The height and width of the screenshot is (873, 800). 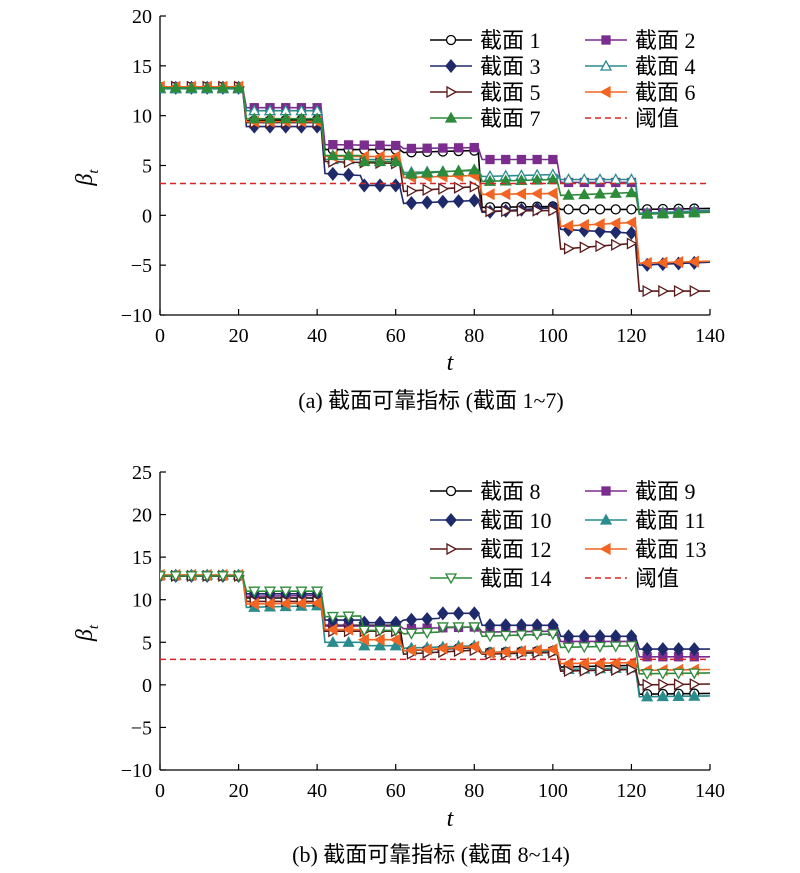 What do you see at coordinates (657, 578) in the screenshot?
I see `legend-label: 阈值` at bounding box center [657, 578].